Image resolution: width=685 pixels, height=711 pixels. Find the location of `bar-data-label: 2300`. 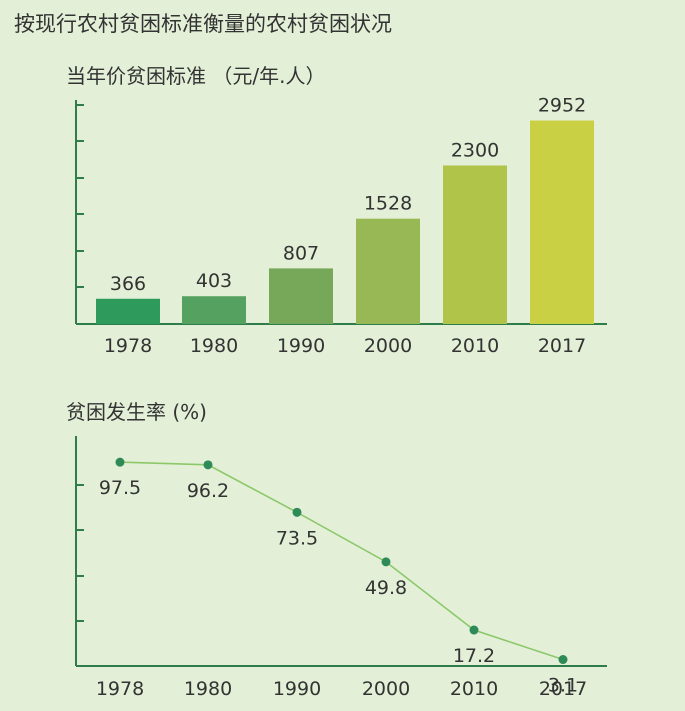

bar-data-label: 2300 is located at coordinates (475, 150).